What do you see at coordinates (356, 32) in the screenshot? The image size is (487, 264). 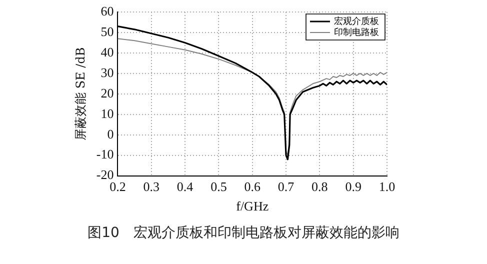 I see `legend-label: 印制电路板` at bounding box center [356, 32].